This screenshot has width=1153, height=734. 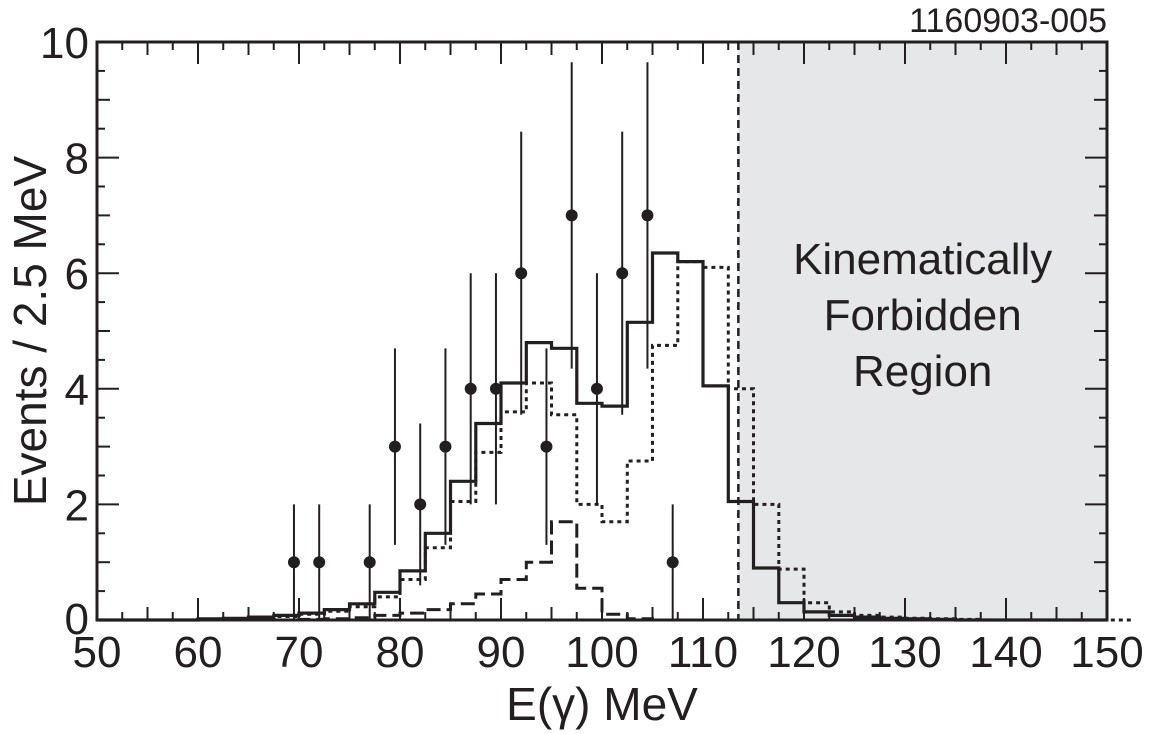 I want to click on x-tick-label: 70, so click(x=299, y=652).